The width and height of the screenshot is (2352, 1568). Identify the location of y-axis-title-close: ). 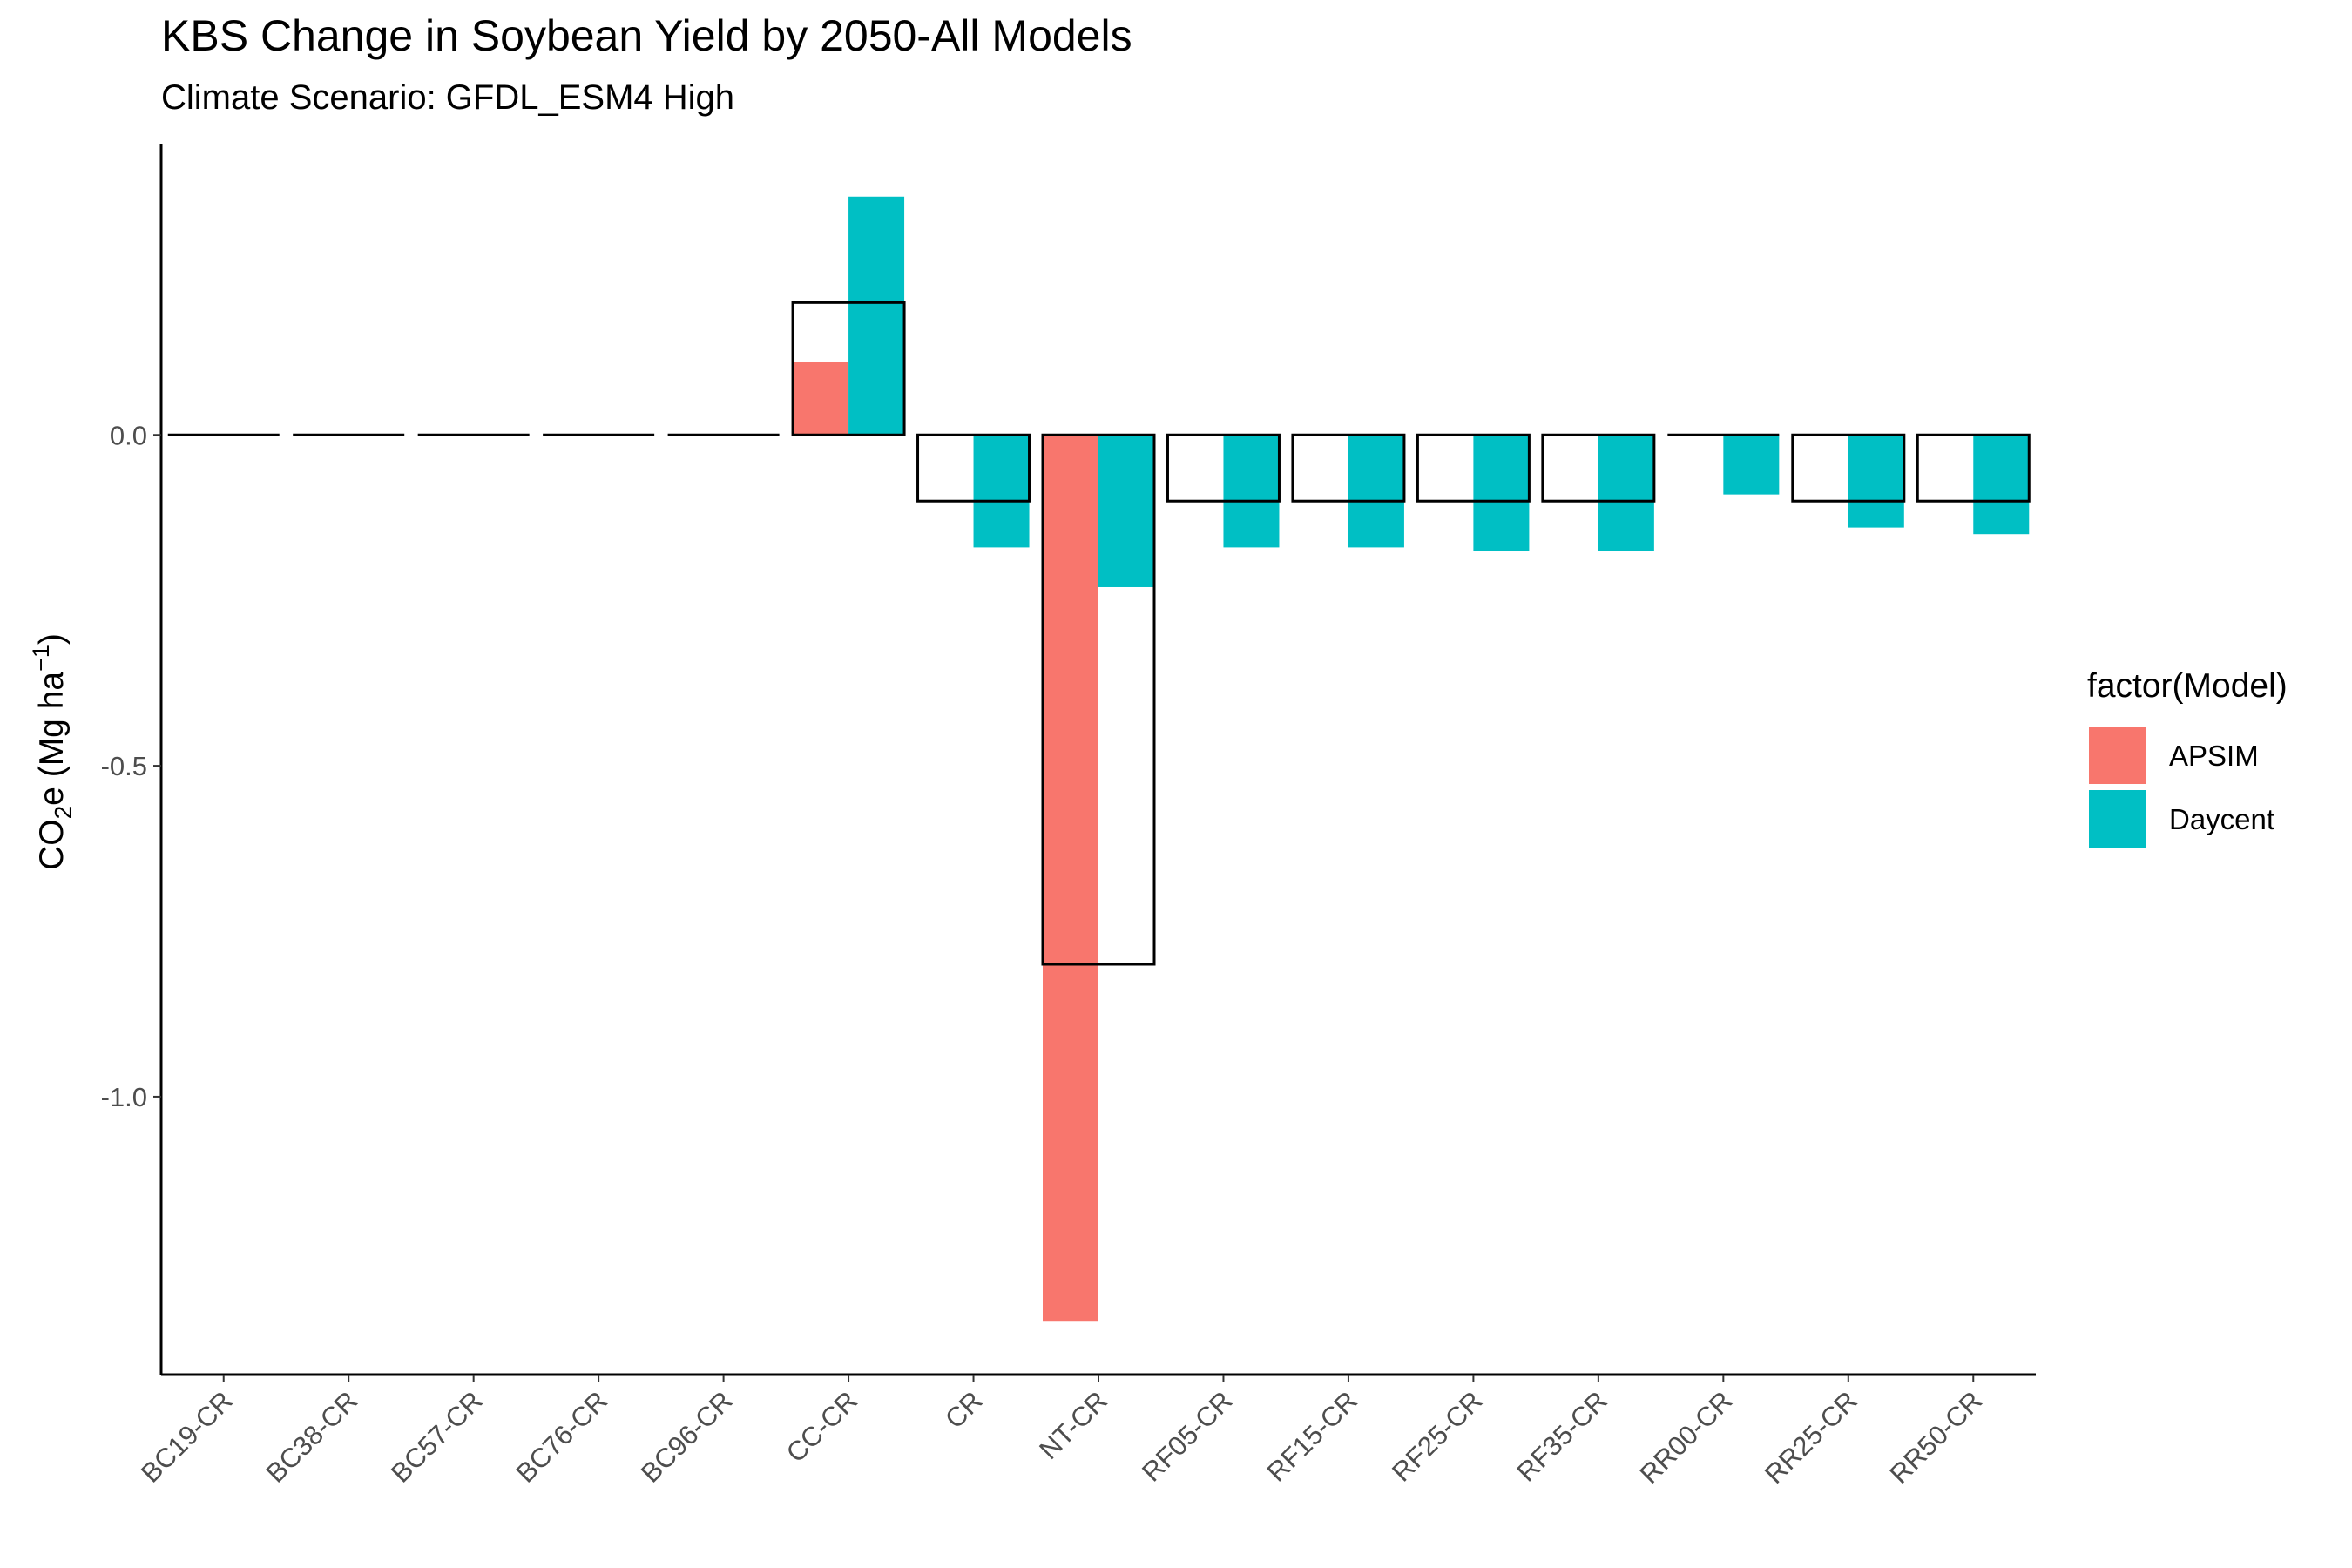
(52, 639).